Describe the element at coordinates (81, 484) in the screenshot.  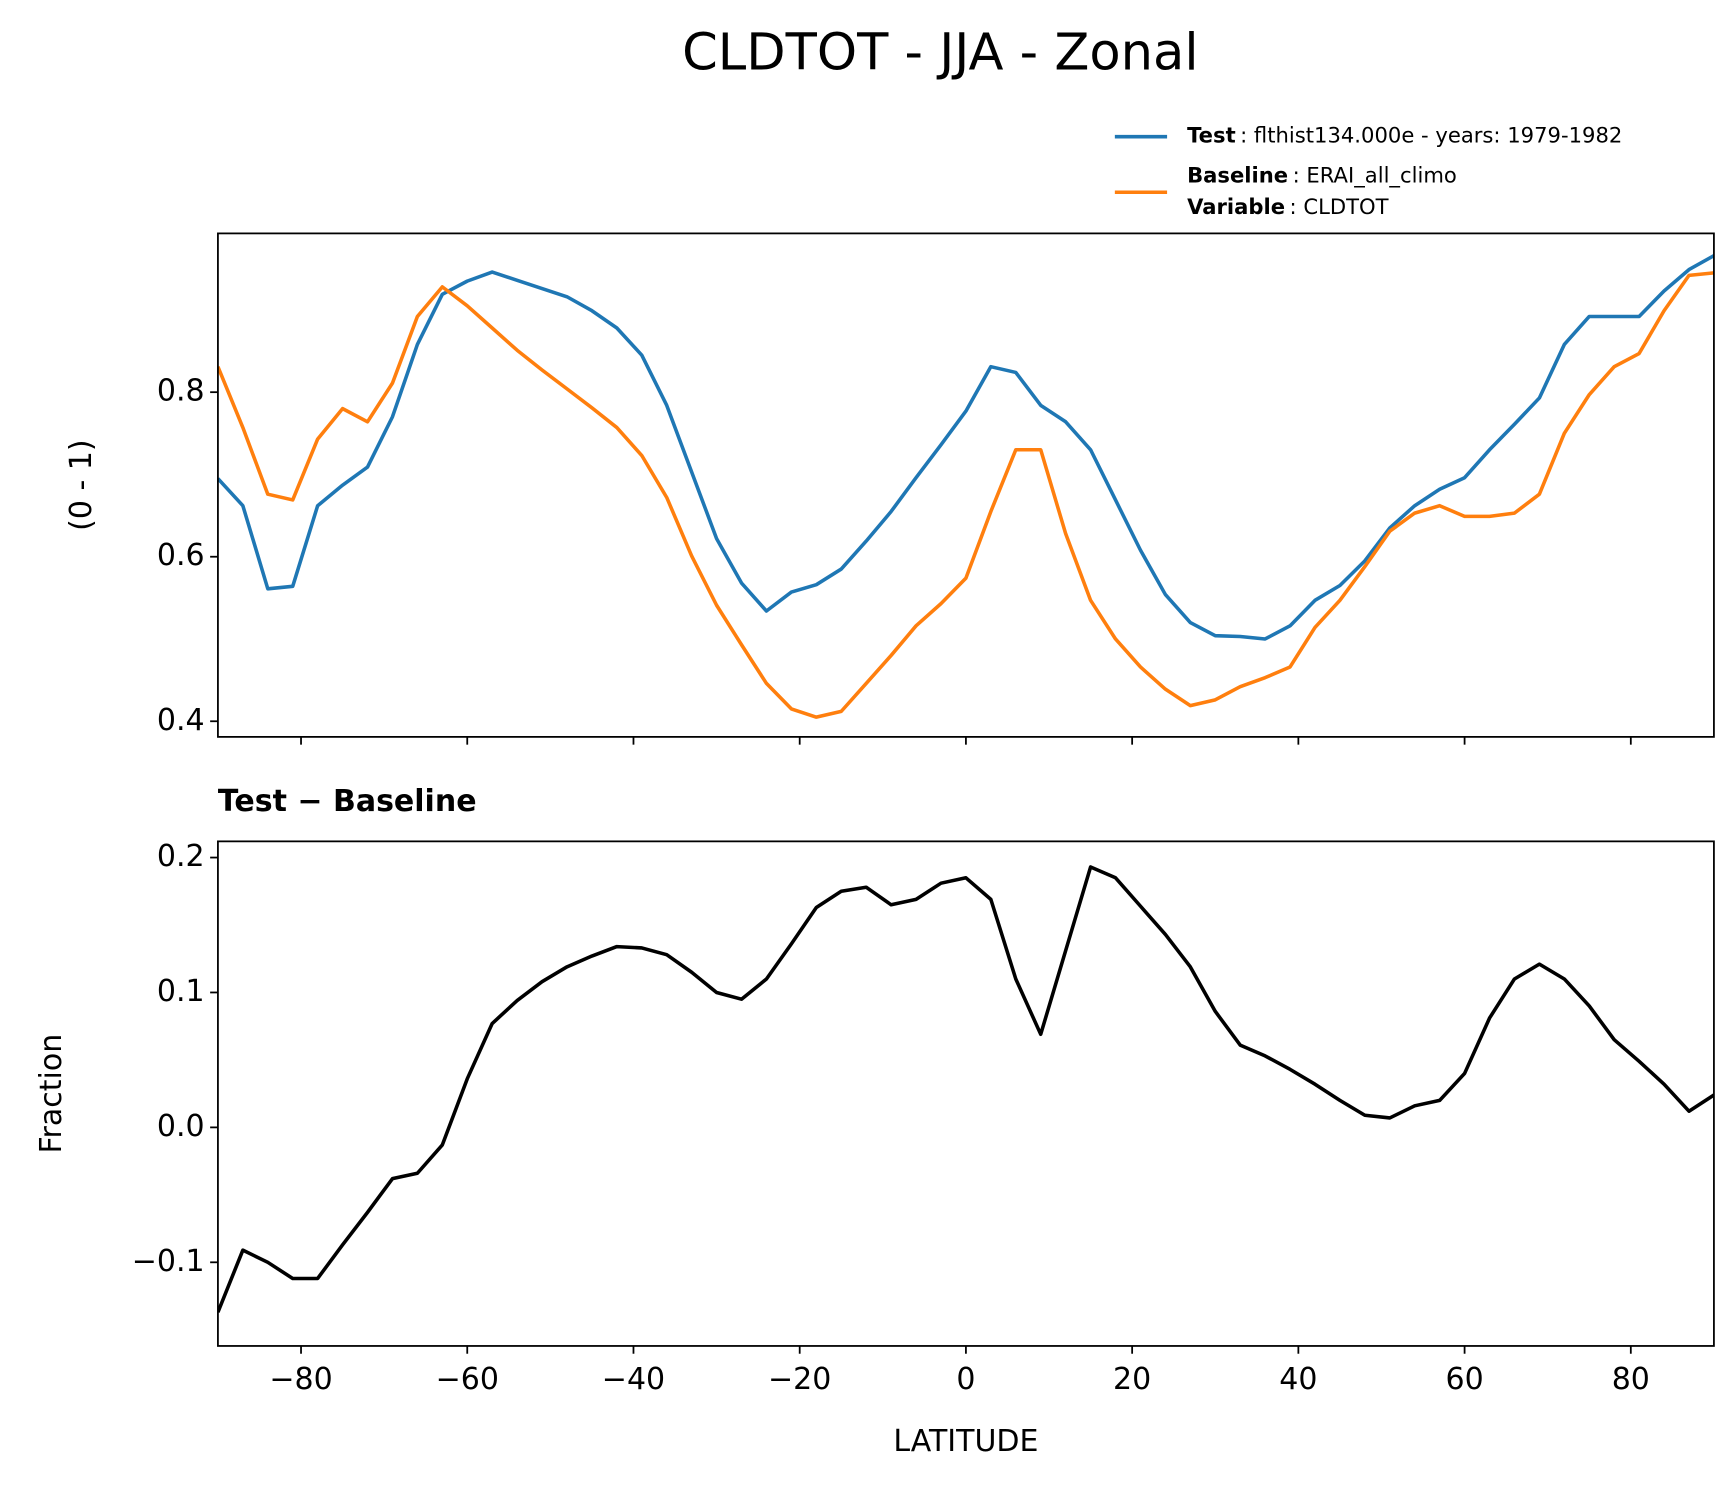
I see `y-axis-label: (0 - 1)` at that location.